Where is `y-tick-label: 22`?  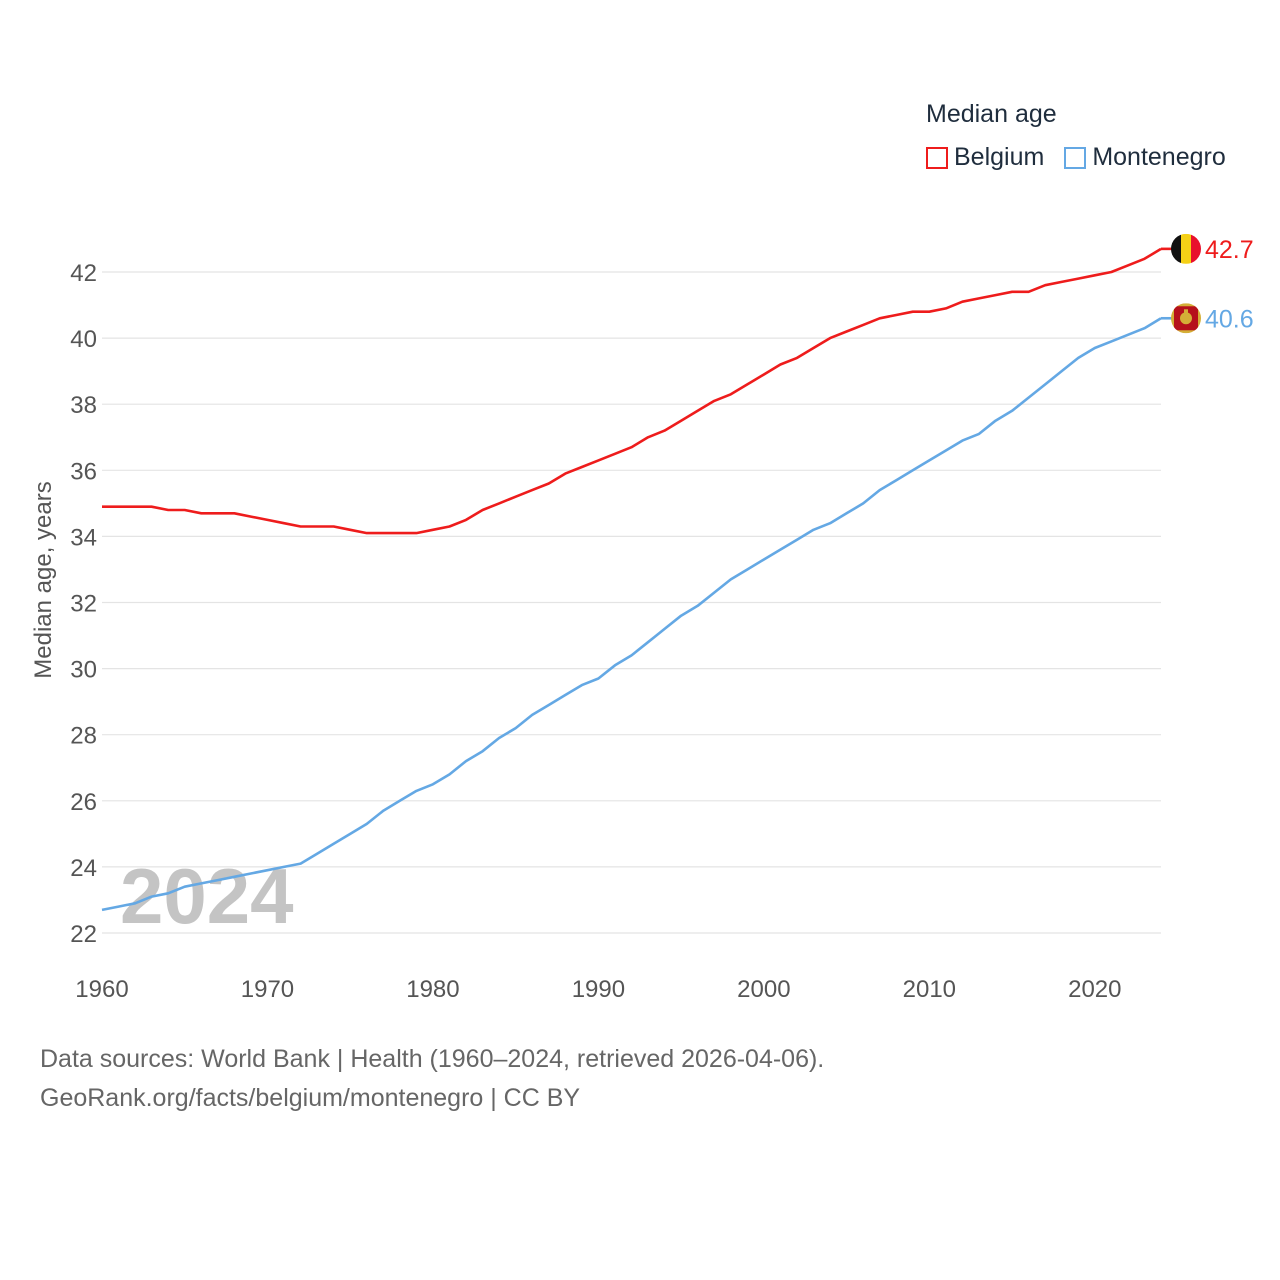
y-tick-label: 22 is located at coordinates (83, 934).